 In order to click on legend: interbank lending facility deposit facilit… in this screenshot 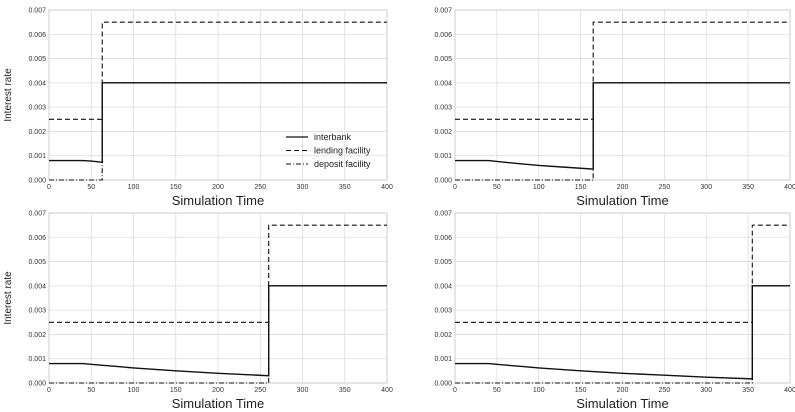, I will do `click(328, 150)`.